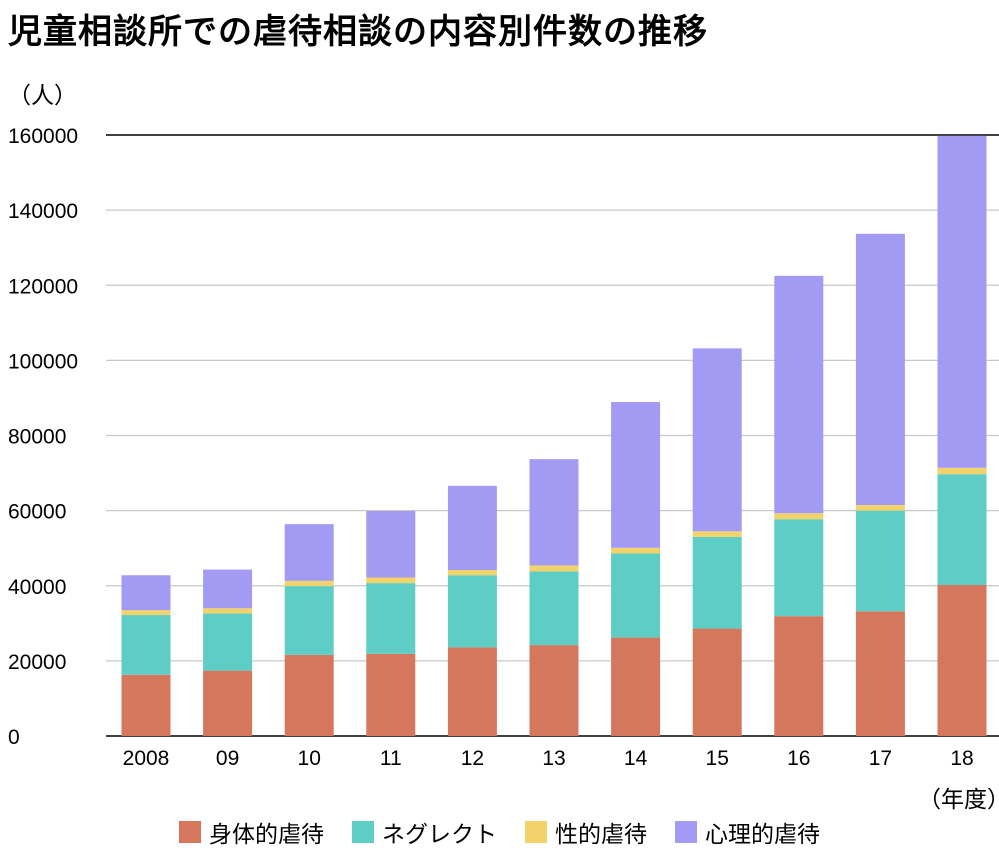 The width and height of the screenshot is (999, 860). Describe the element at coordinates (958, 800) in the screenshot. I see `x-axis-unit: （年度）` at that location.